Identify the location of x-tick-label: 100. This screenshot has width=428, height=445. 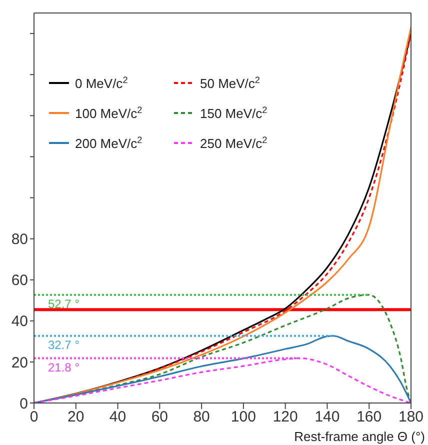
(243, 417).